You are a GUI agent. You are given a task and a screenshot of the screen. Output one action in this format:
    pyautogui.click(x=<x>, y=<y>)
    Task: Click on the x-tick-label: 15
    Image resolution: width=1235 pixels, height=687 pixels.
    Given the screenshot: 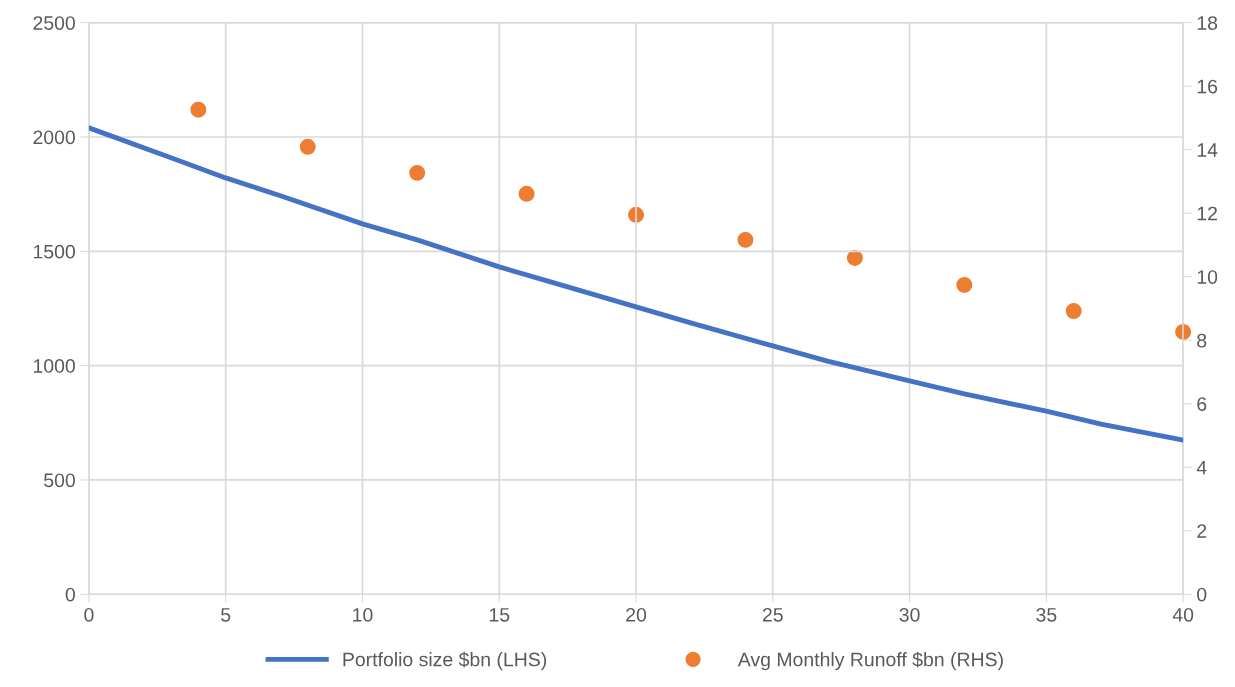 What is the action you would take?
    pyautogui.click(x=499, y=615)
    